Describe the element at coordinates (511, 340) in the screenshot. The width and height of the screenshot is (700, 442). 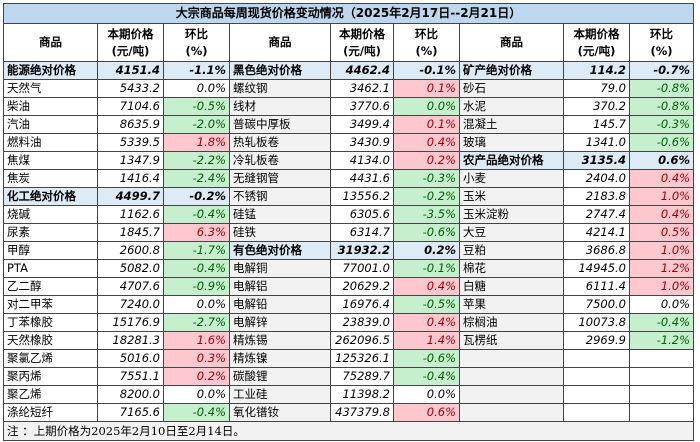
I see `commodity-name: 瓦楞纸` at that location.